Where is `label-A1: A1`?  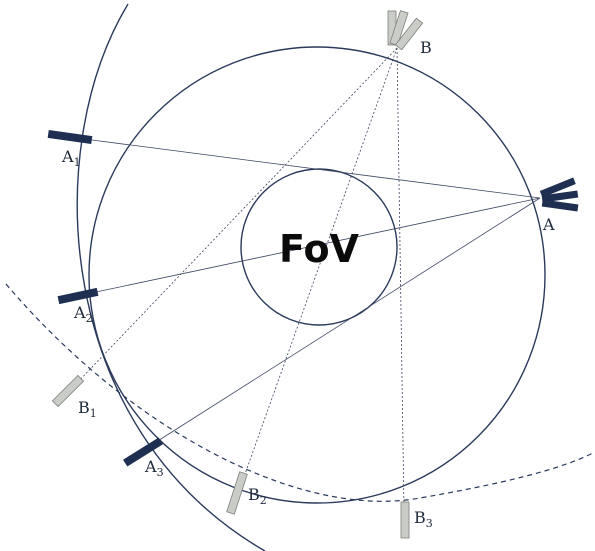 label-A1: A1 is located at coordinates (71, 158).